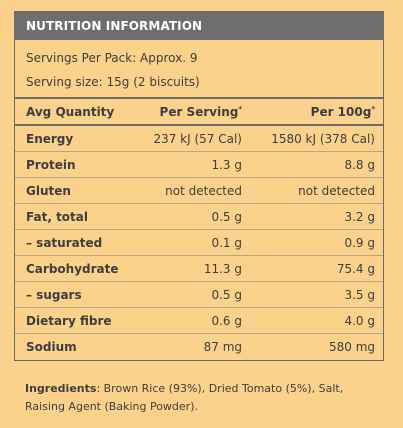 The height and width of the screenshot is (428, 403). Describe the element at coordinates (323, 138) in the screenshot. I see `row-per-100g: 1580 kJ (378 Cal)` at that location.